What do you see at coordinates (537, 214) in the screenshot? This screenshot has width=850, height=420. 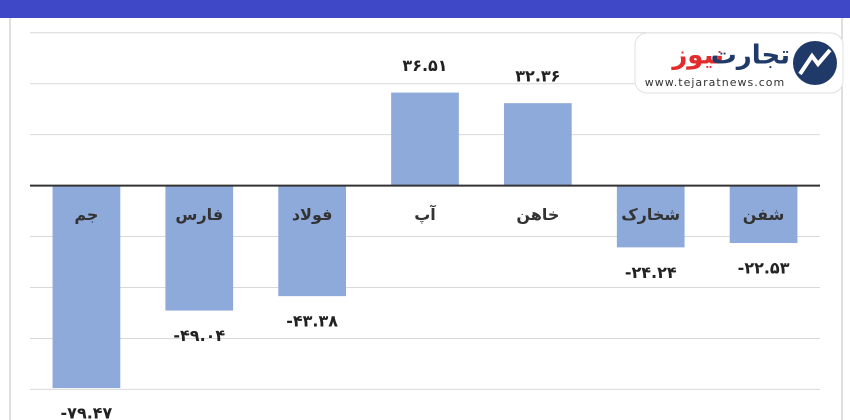 I see `category-label: خاهن` at bounding box center [537, 214].